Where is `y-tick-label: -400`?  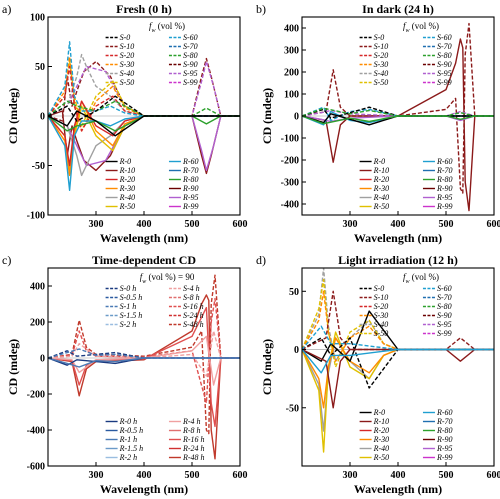 y-tick-label: -400 is located at coordinates (36, 431).